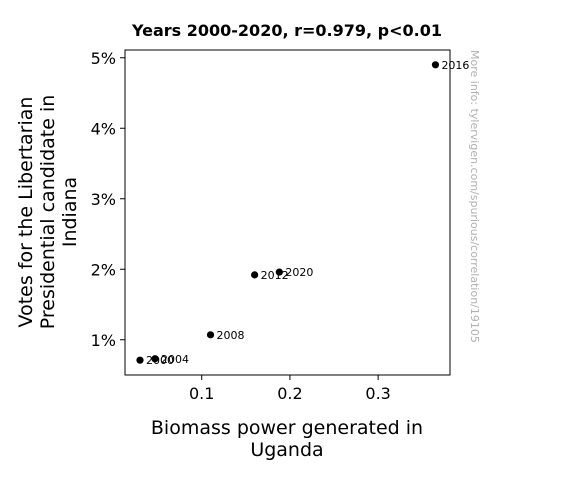  What do you see at coordinates (286, 30) in the screenshot?
I see `chart-title: Years 2000-2020, r=0.979, p<0.01` at bounding box center [286, 30].